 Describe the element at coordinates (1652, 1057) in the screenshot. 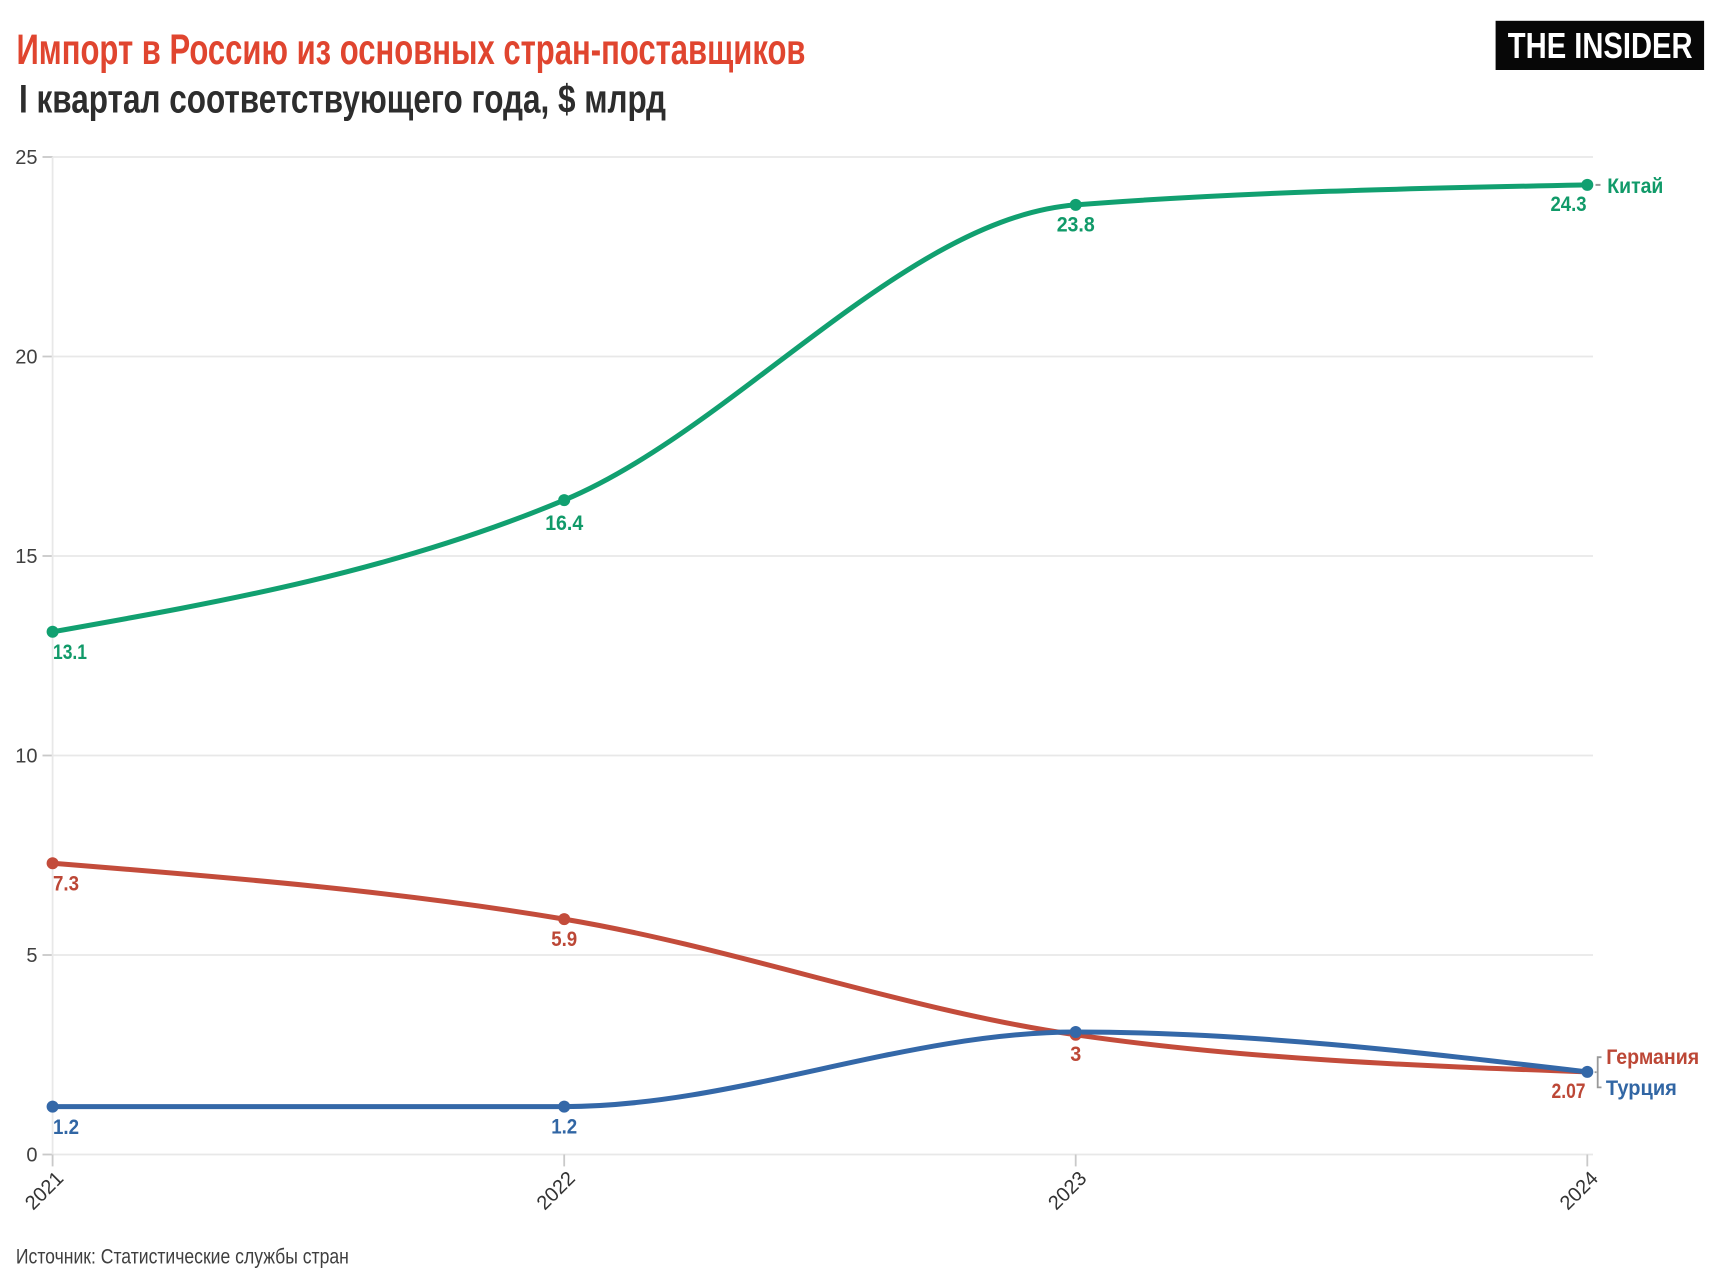

I see `svg-text: Германия` at that location.